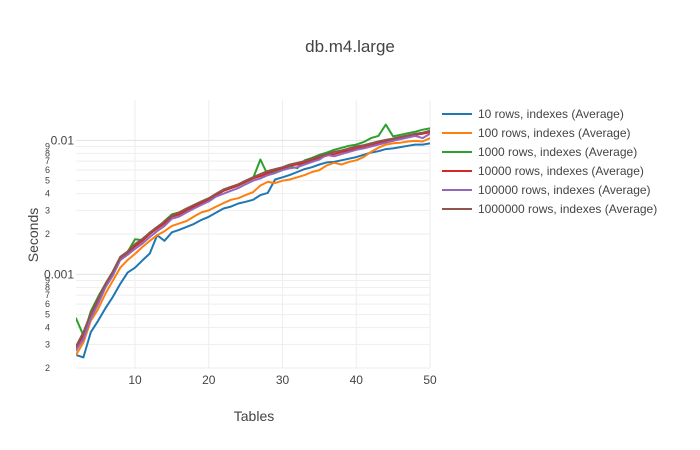 Image resolution: width=700 pixels, height=450 pixels. I want to click on x-axis-title: Tables, so click(254, 416).